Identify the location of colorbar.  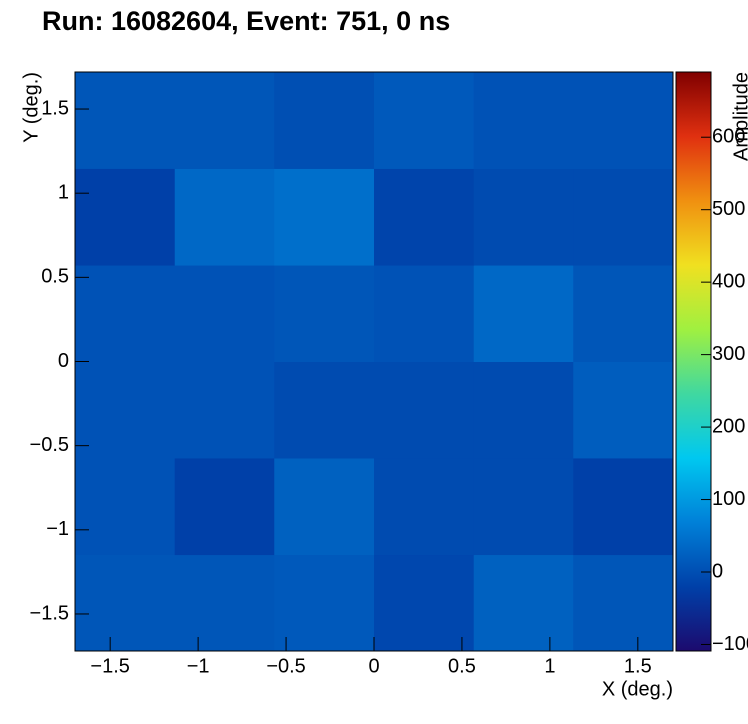
(693, 361).